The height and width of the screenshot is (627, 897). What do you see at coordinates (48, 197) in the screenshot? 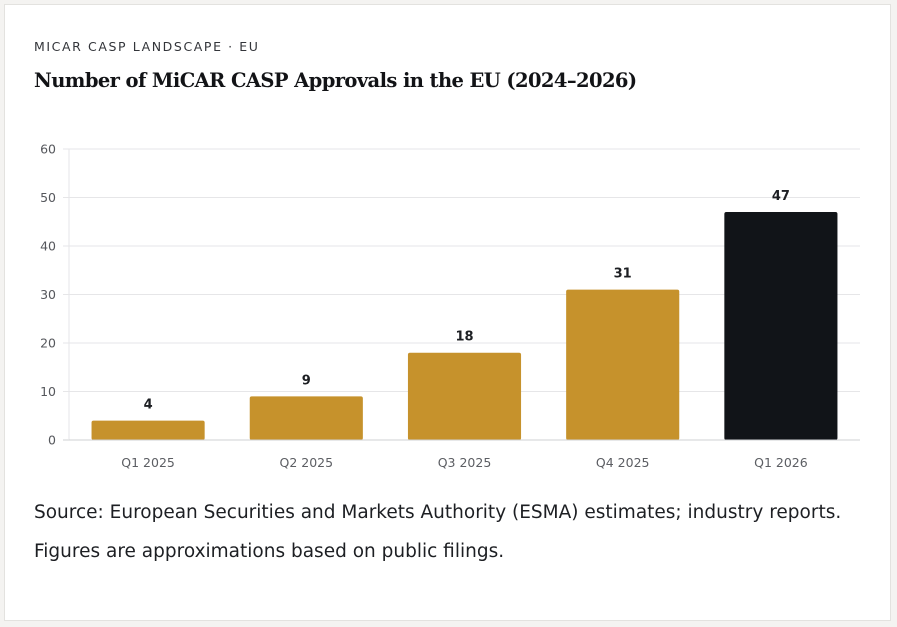
I see `y-tick-label: 50` at bounding box center [48, 197].